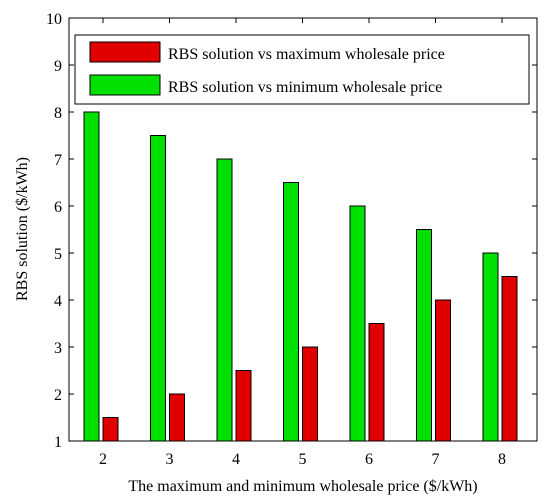 This screenshot has height=501, width=550. I want to click on y-tick-label: 4, so click(58, 301).